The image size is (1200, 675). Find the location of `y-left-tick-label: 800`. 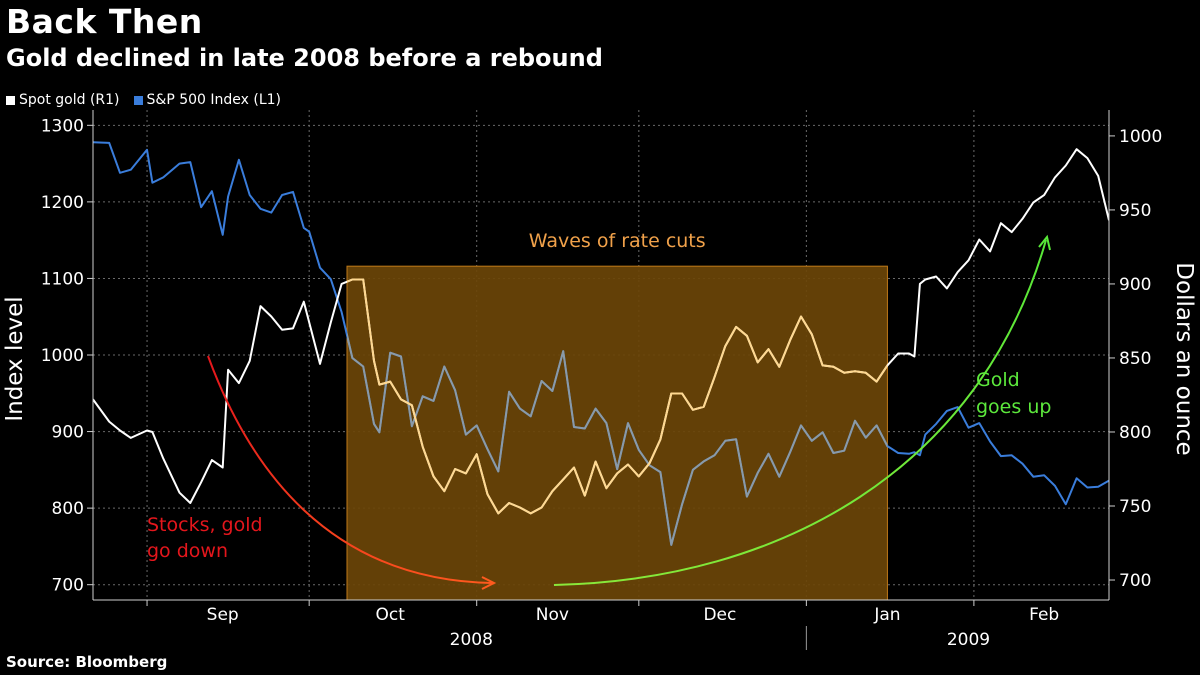

y-left-tick-label: 800 is located at coordinates (68, 509).